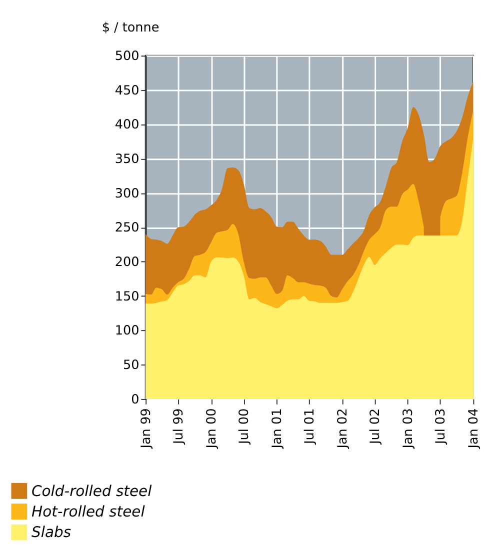  Describe the element at coordinates (131, 366) in the screenshot. I see `y-tick-label: 50` at that location.